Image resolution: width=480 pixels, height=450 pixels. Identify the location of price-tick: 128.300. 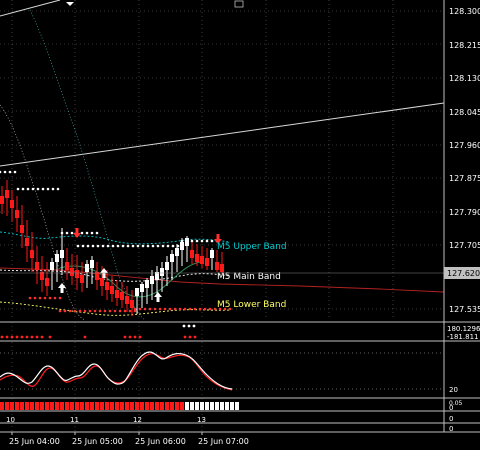
(464, 11).